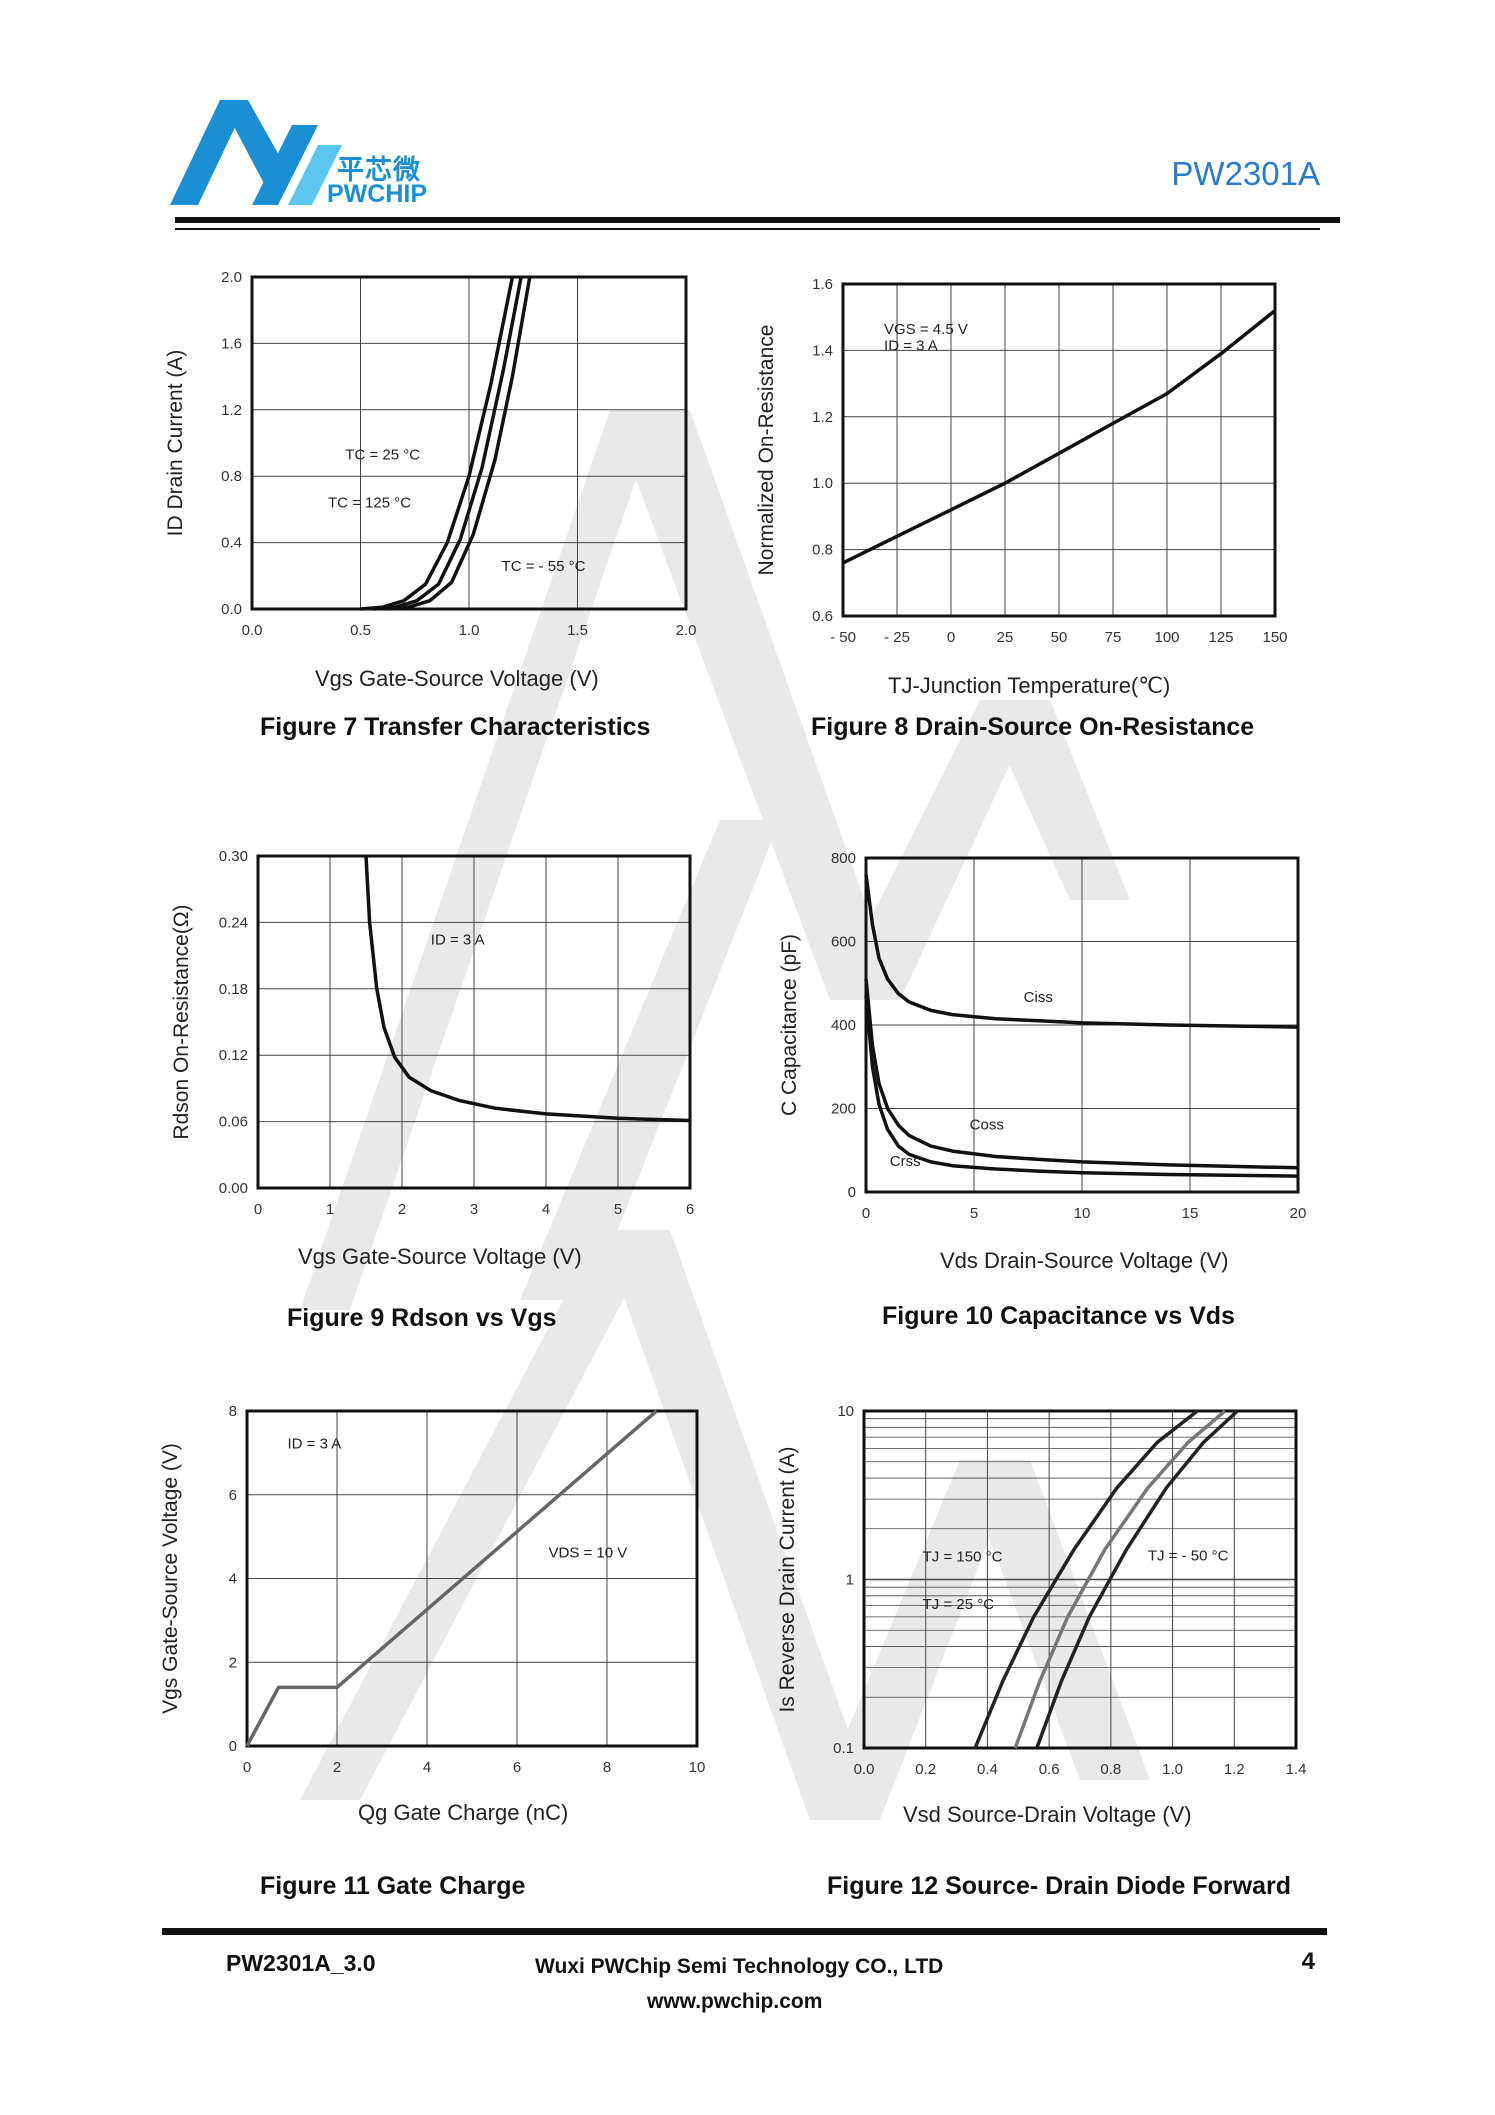  What do you see at coordinates (233, 1495) in the screenshot?
I see `fig11-y-tick-label: 6` at bounding box center [233, 1495].